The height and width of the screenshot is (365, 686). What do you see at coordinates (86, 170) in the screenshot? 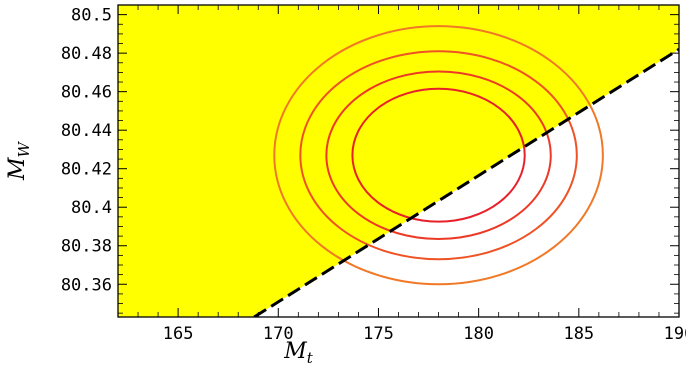
I see `y-tick-label: 80.42` at bounding box center [86, 170].